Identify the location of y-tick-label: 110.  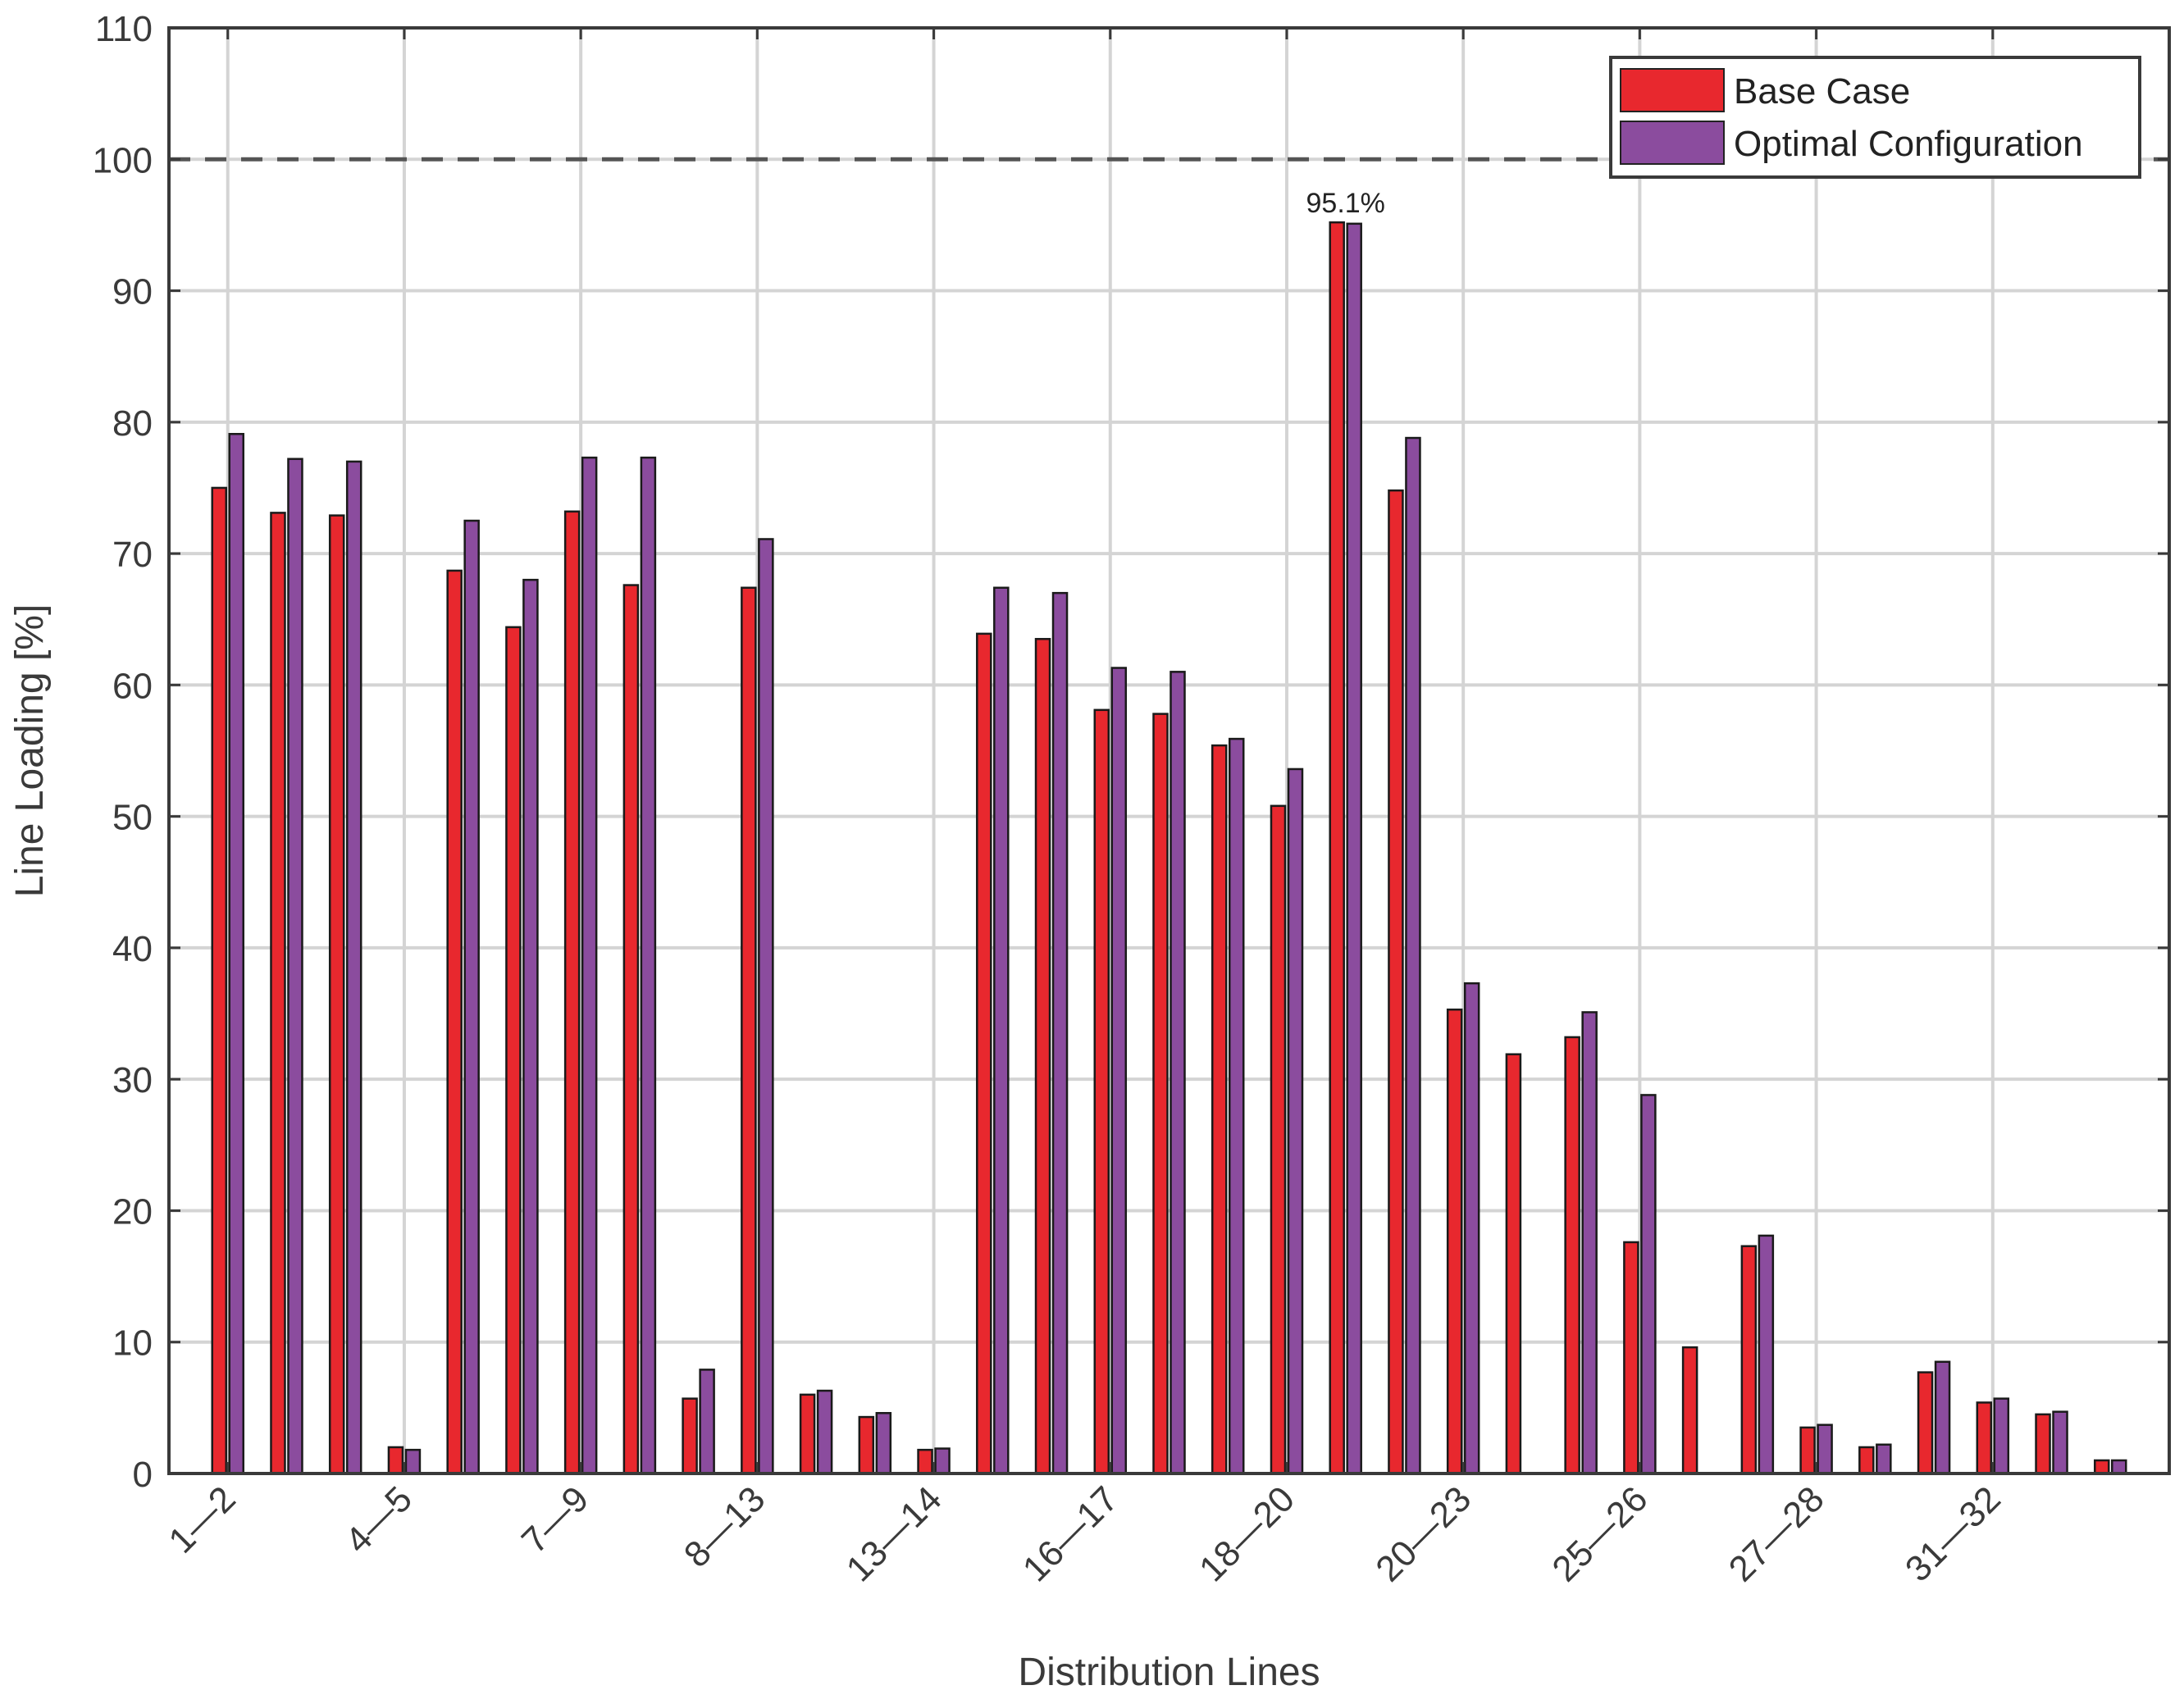
(124, 29).